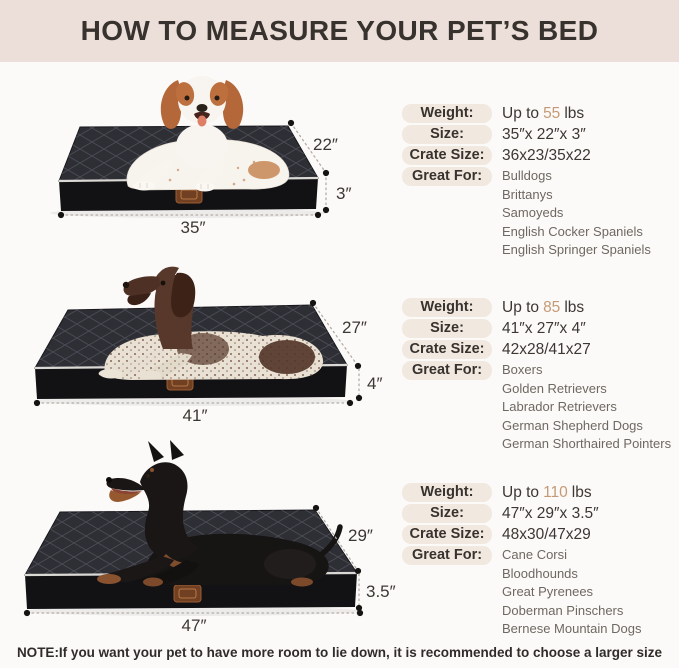 Image resolution: width=679 pixels, height=668 pixels. Describe the element at coordinates (576, 249) in the screenshot. I see `breed-item: English Springer Spaniels` at that location.